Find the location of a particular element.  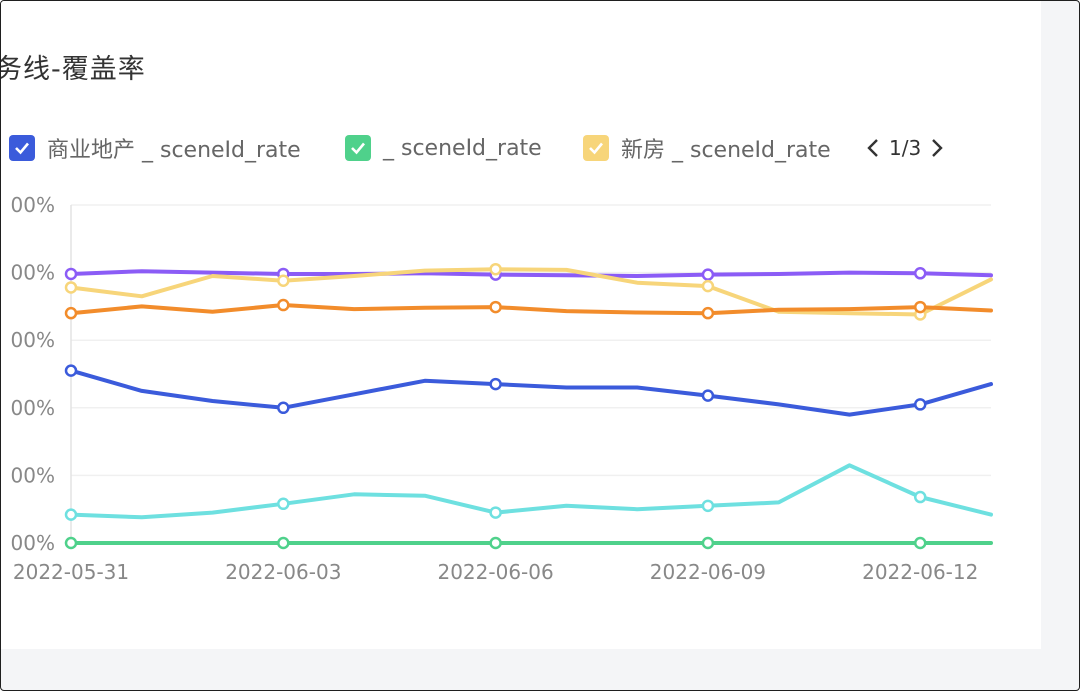

x-tick-label: 2022-06-09 is located at coordinates (708, 572).